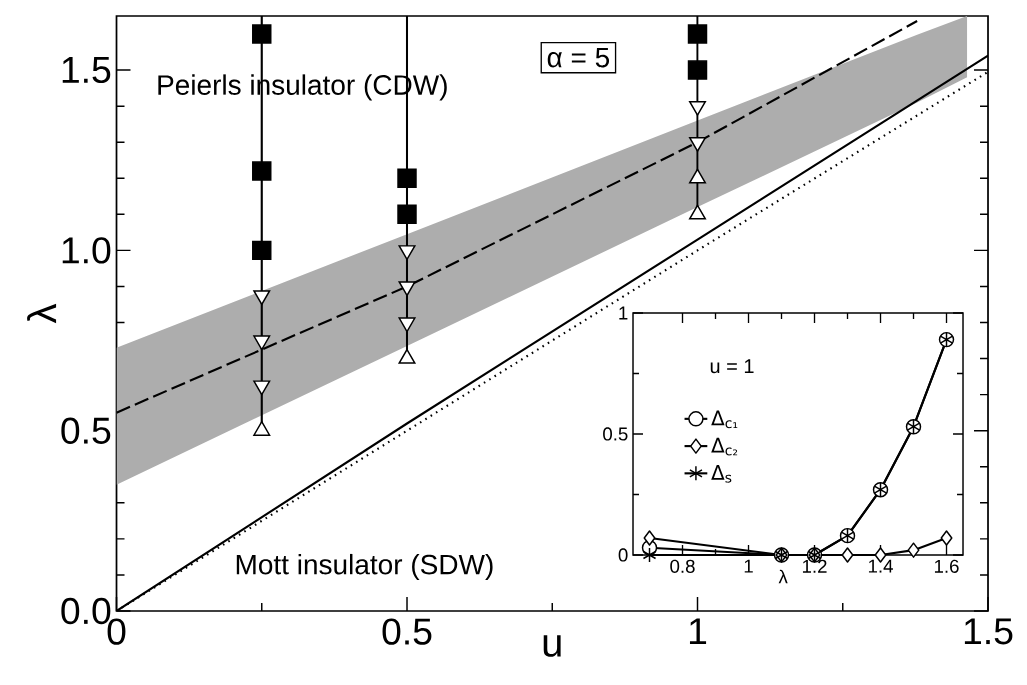  What do you see at coordinates (732, 366) in the screenshot?
I see `annotation: u = 1` at bounding box center [732, 366].